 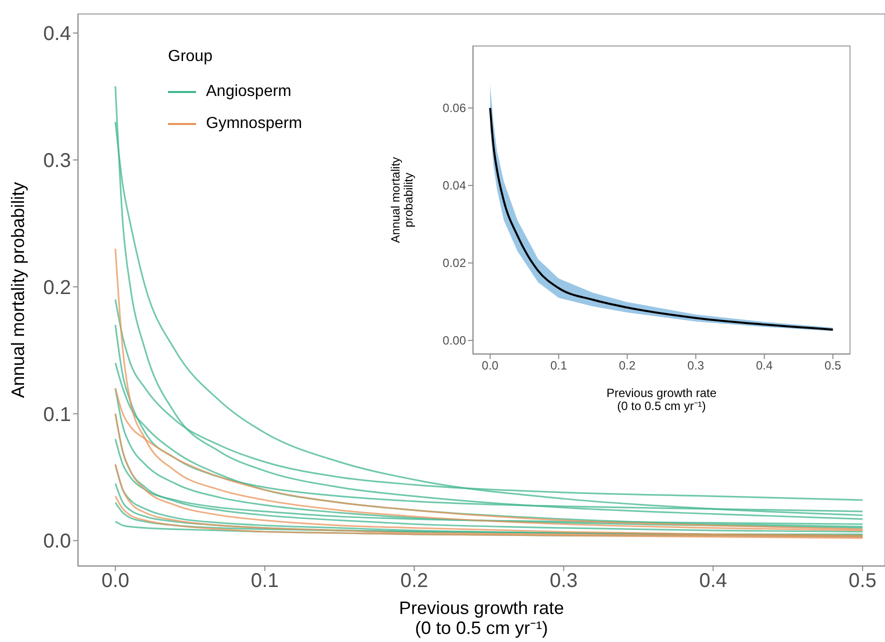 I want to click on y-tick-label: 0.4, so click(x=57, y=34).